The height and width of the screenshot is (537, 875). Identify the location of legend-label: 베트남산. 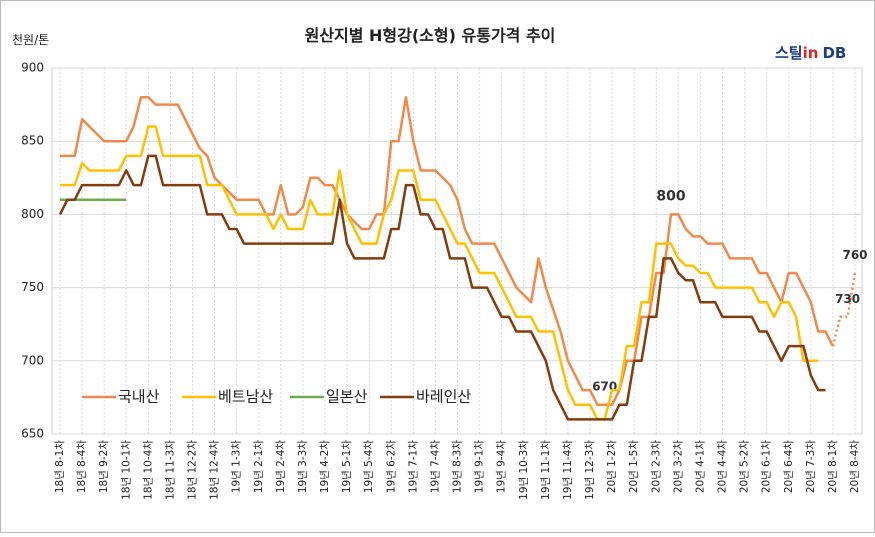
(245, 397).